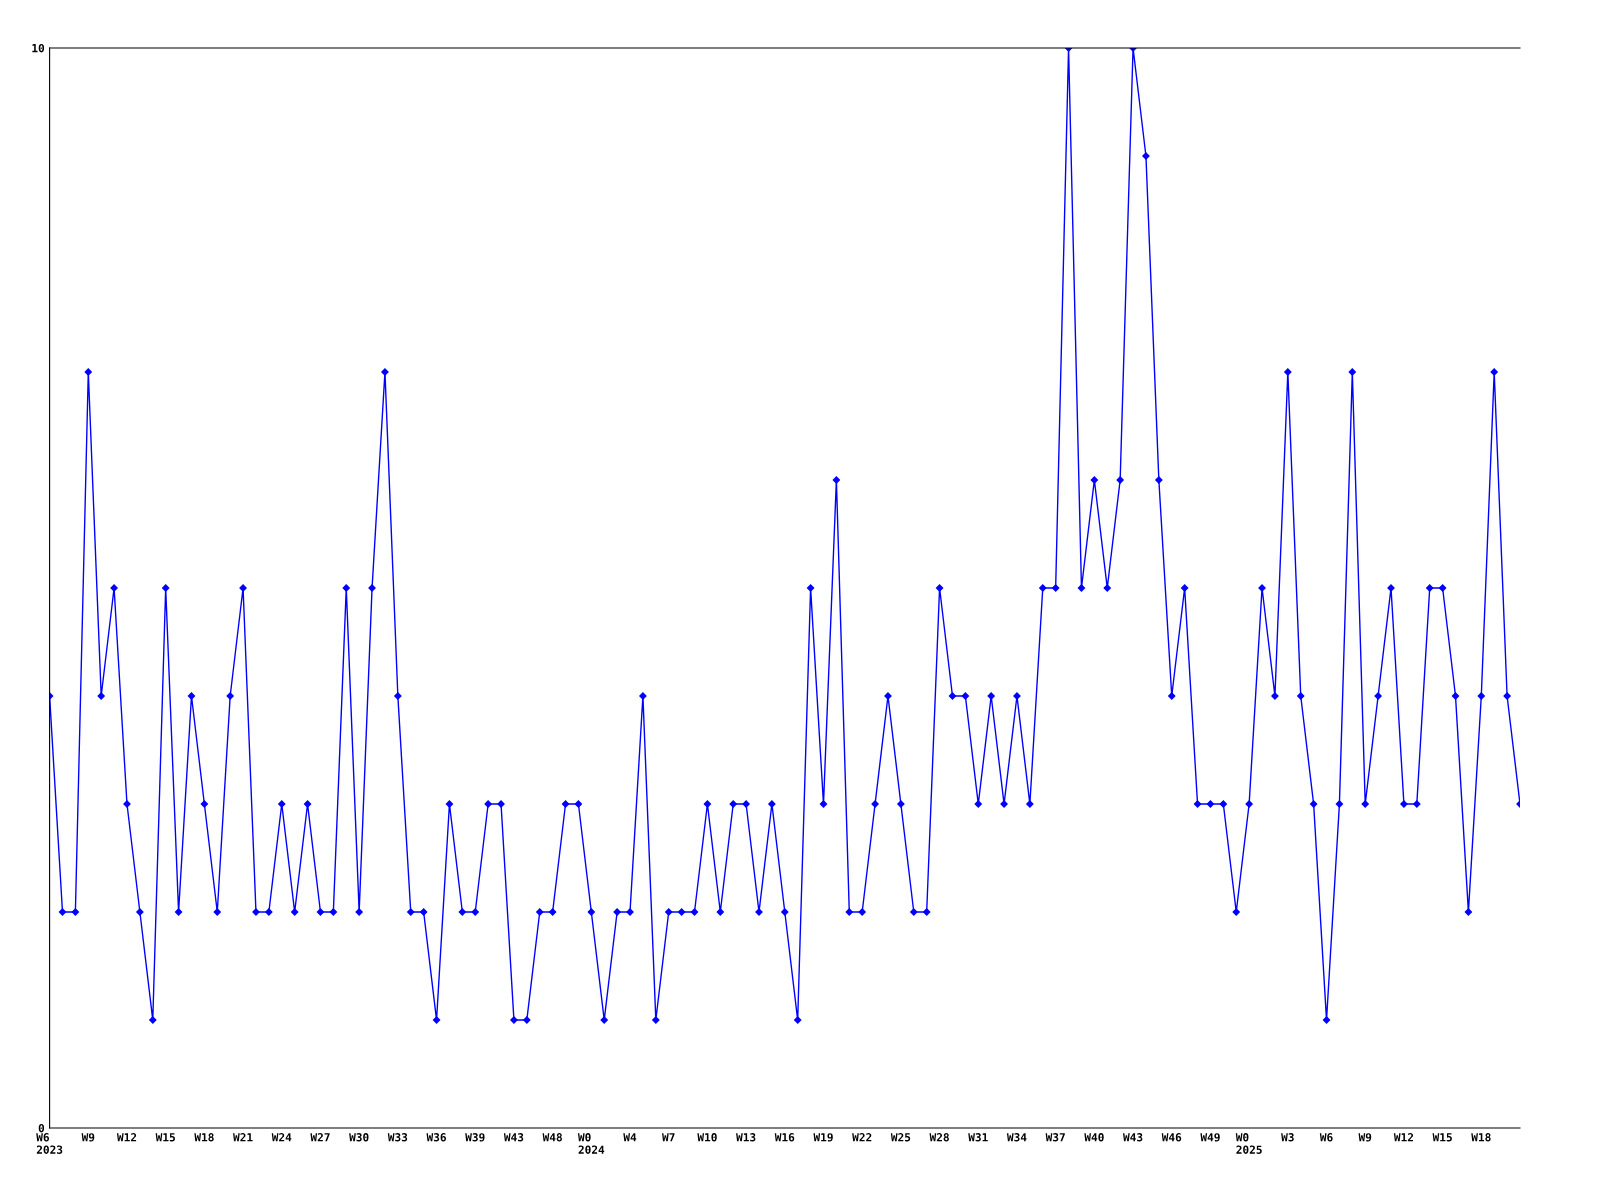 This screenshot has width=1600, height=1200. I want to click on x-tick-label: W22, so click(862, 1137).